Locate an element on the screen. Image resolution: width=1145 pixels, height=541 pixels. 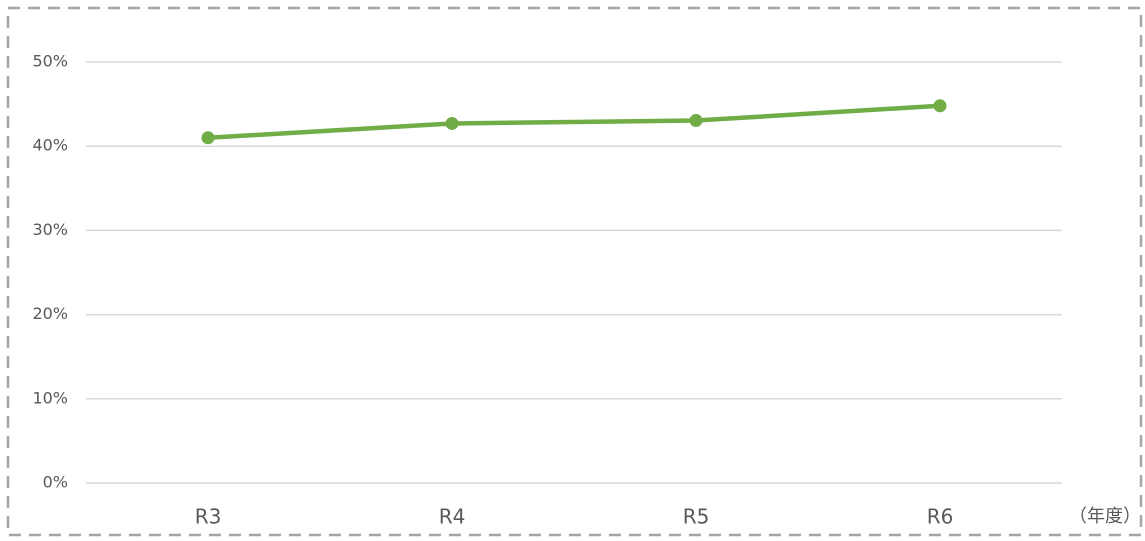
x-tick-label: R6 is located at coordinates (940, 517).